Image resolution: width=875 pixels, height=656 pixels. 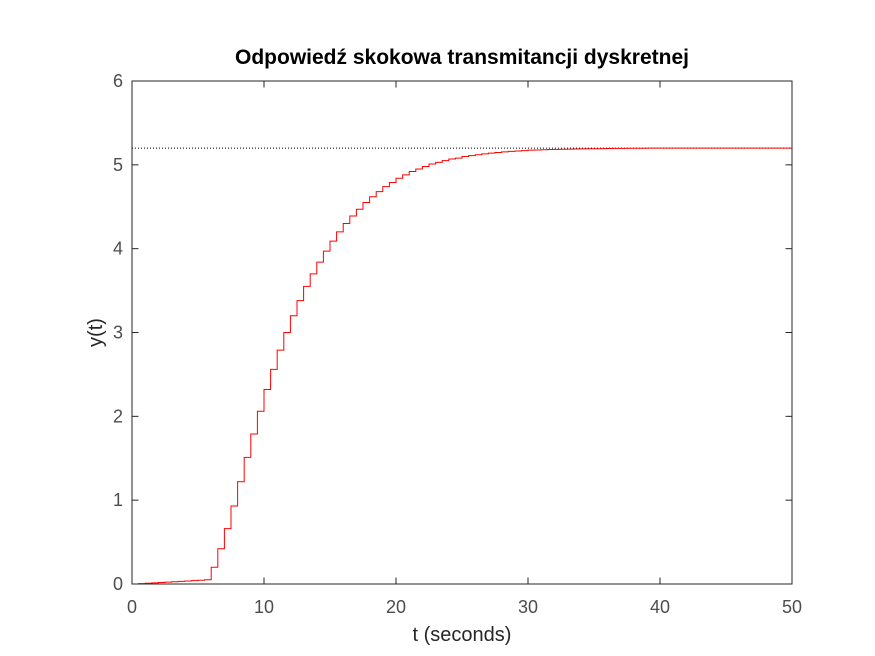 What do you see at coordinates (660, 607) in the screenshot?
I see `x-tick-label: 40` at bounding box center [660, 607].